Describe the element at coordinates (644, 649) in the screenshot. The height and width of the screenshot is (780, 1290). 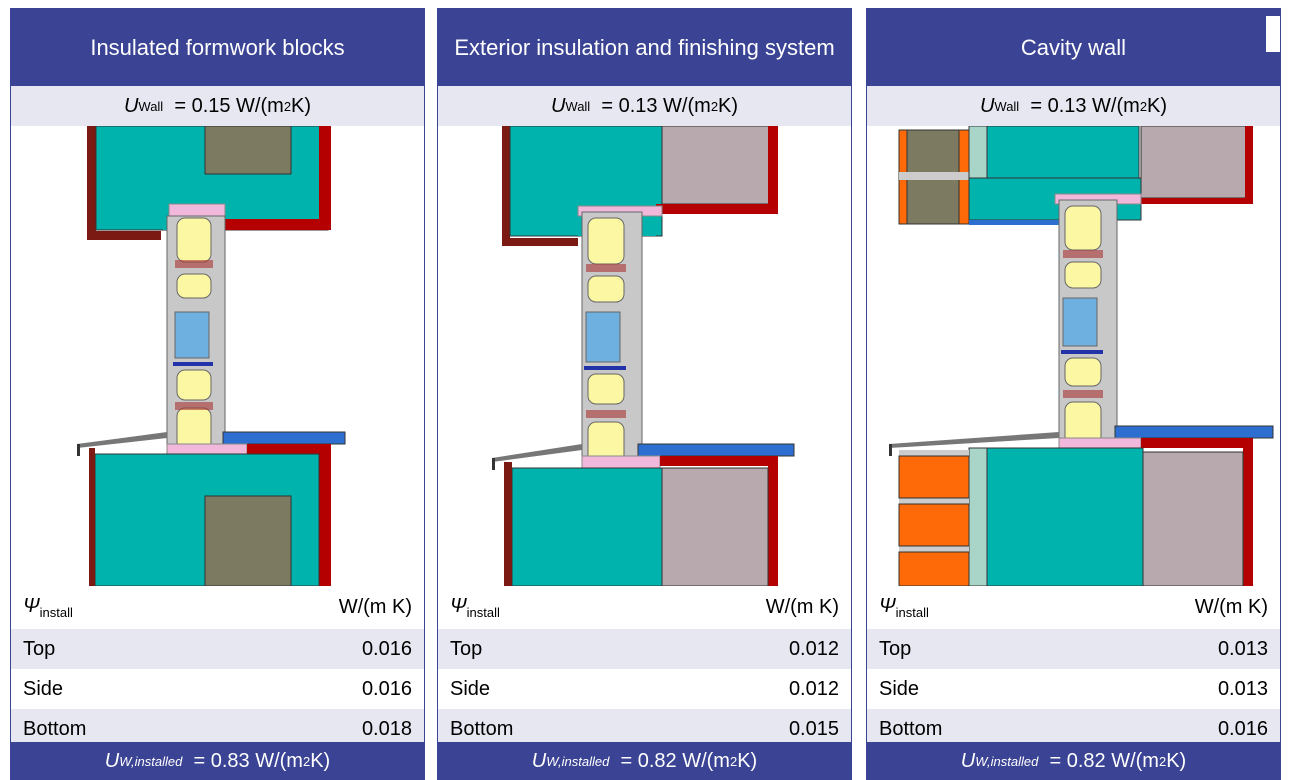
I see `row-top: Top 0.012` at that location.